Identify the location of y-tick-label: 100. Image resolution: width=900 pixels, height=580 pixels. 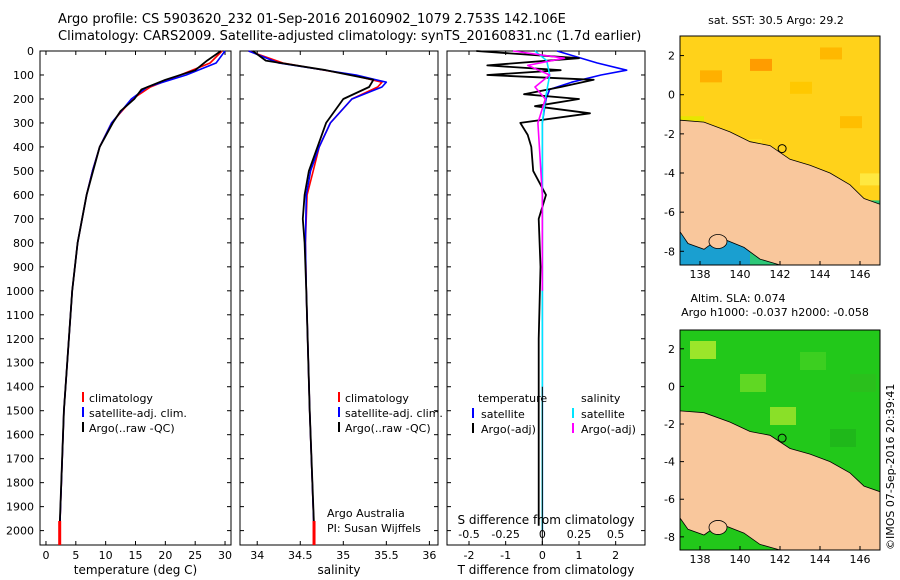
(23, 75).